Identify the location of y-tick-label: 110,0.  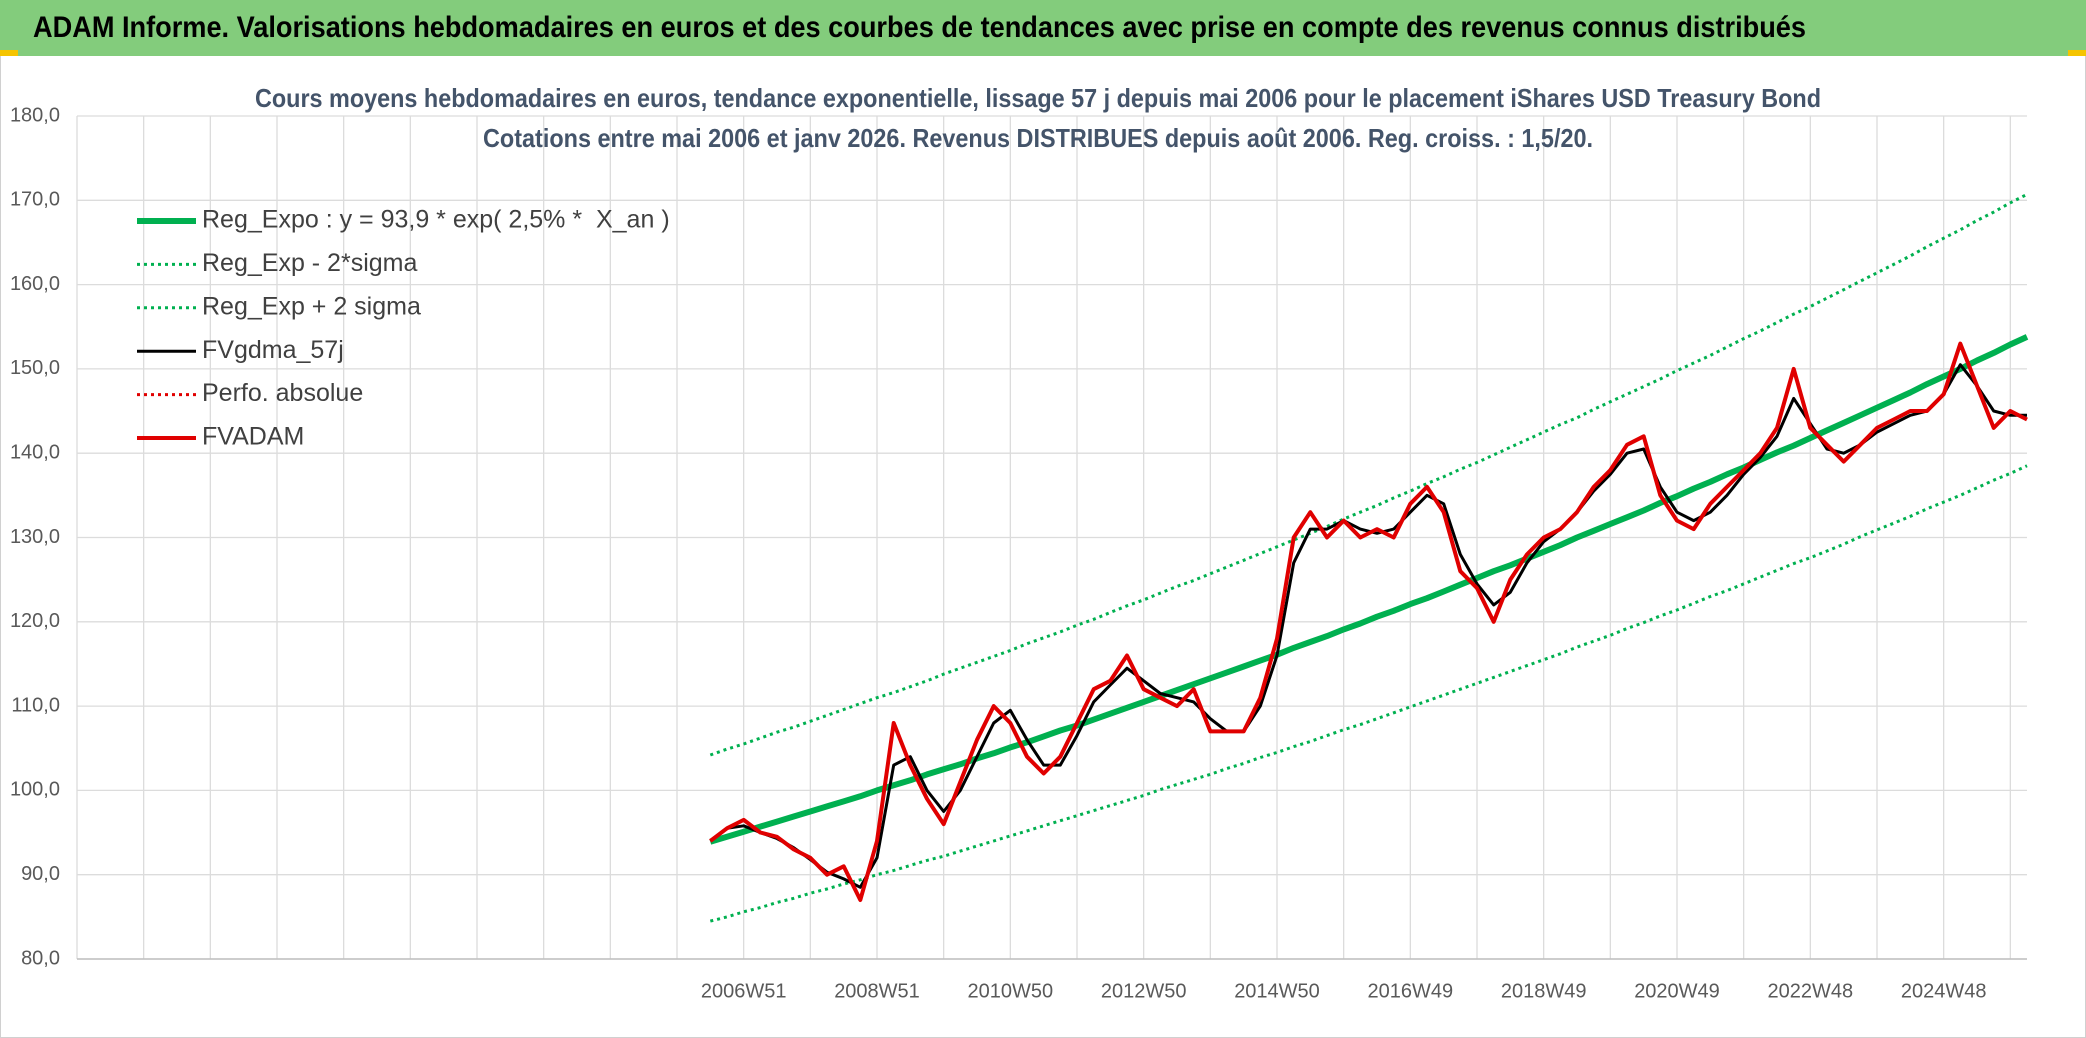
(35, 705).